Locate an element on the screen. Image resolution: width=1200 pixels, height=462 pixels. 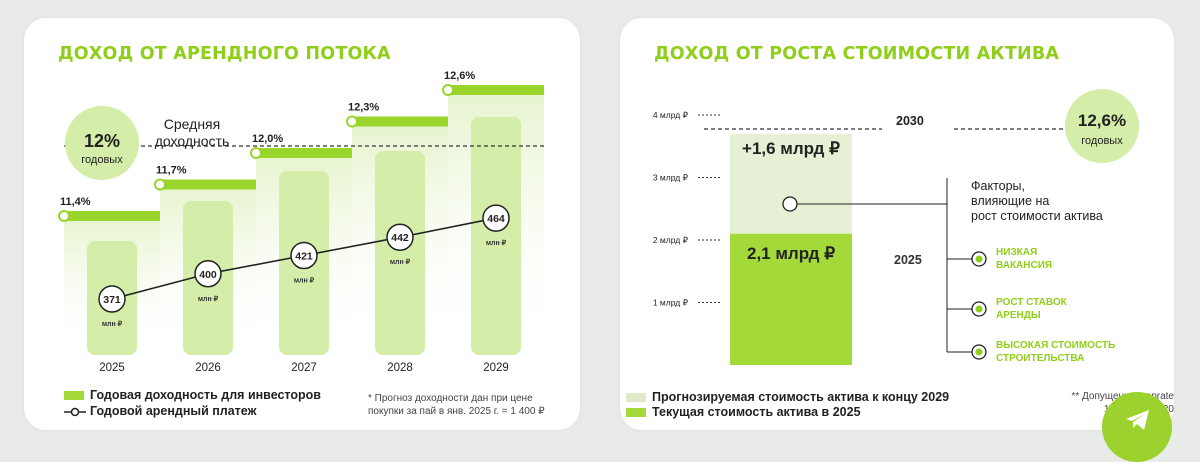
current-value-bar is located at coordinates (791, 299).